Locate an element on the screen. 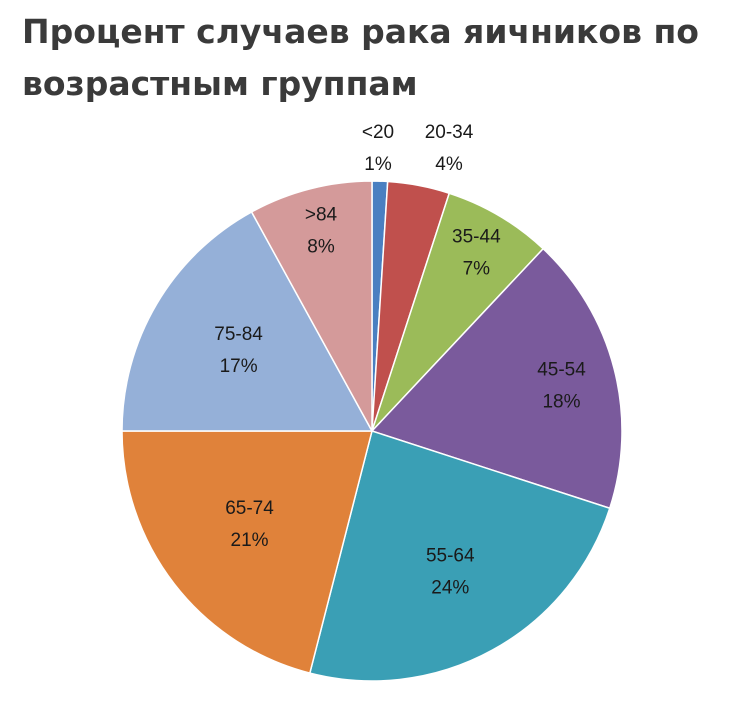 The height and width of the screenshot is (706, 746). slice-value-label: 8% is located at coordinates (321, 246).